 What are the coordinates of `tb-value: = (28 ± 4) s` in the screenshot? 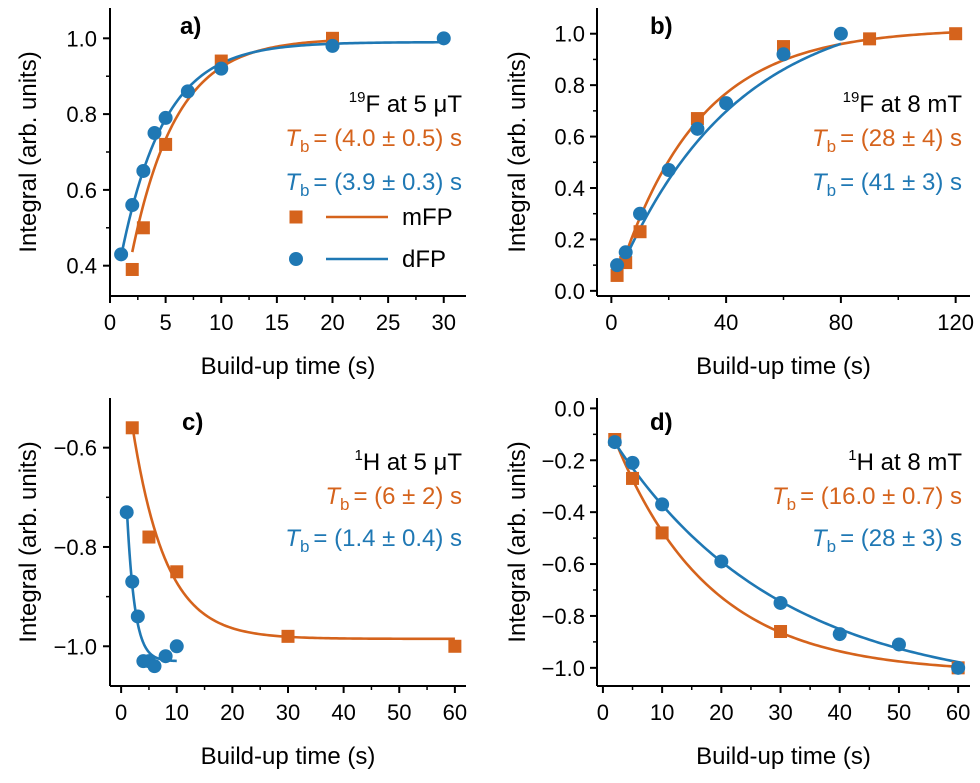 It's located at (901, 138).